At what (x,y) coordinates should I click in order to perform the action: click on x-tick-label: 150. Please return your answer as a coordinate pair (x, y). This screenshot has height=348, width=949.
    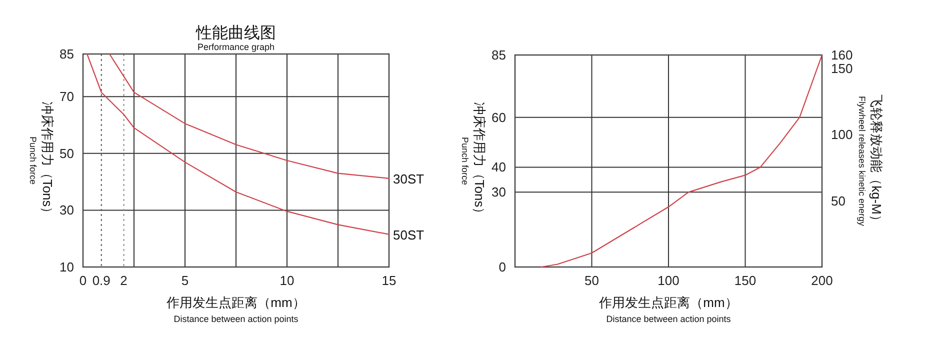
    Looking at the image, I should click on (745, 280).